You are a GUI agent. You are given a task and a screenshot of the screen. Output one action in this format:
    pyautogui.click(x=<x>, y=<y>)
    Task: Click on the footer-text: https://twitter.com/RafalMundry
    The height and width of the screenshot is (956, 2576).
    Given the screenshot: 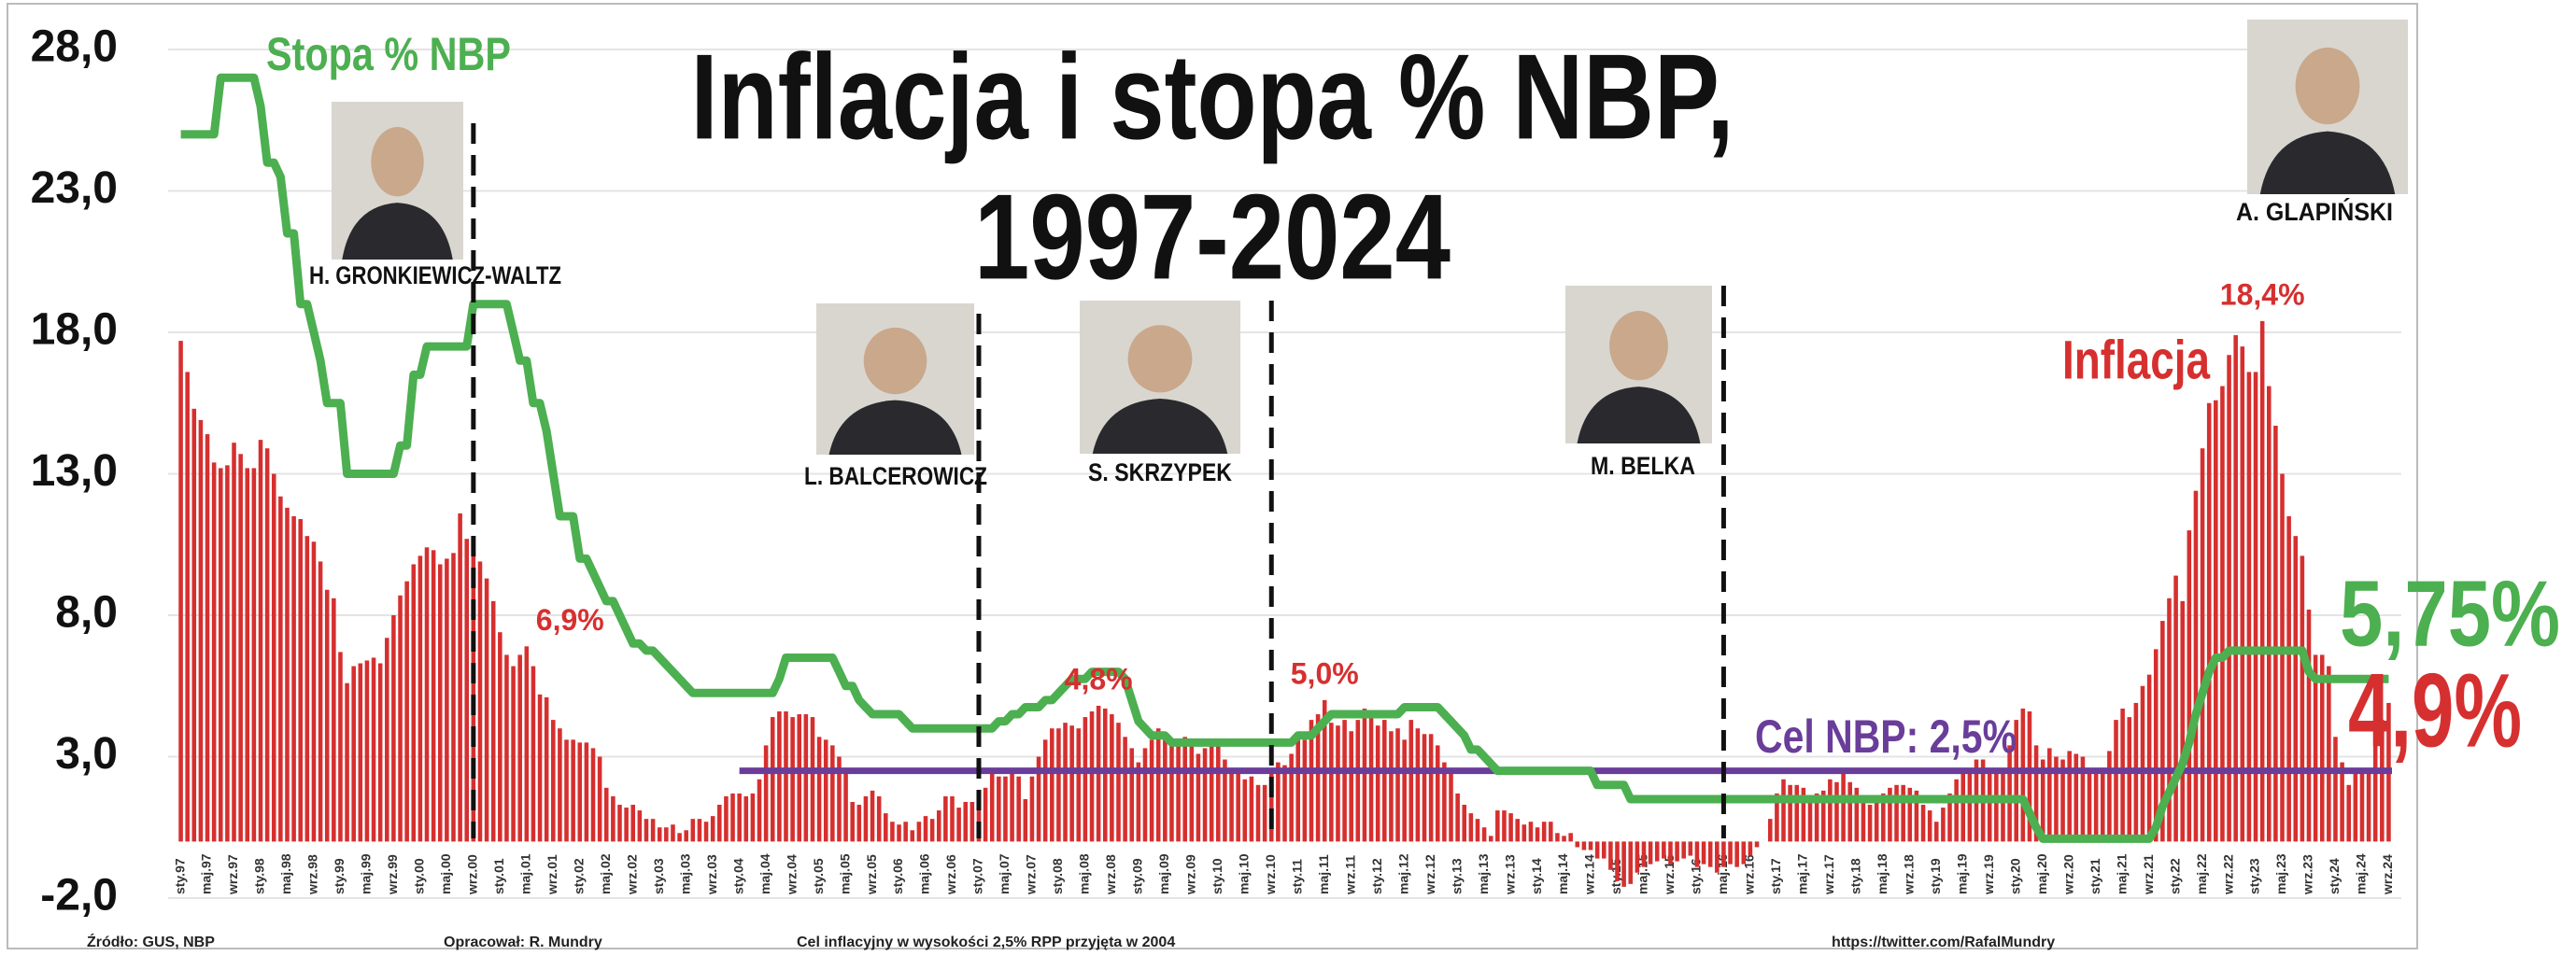 What is the action you would take?
    pyautogui.click(x=1943, y=942)
    